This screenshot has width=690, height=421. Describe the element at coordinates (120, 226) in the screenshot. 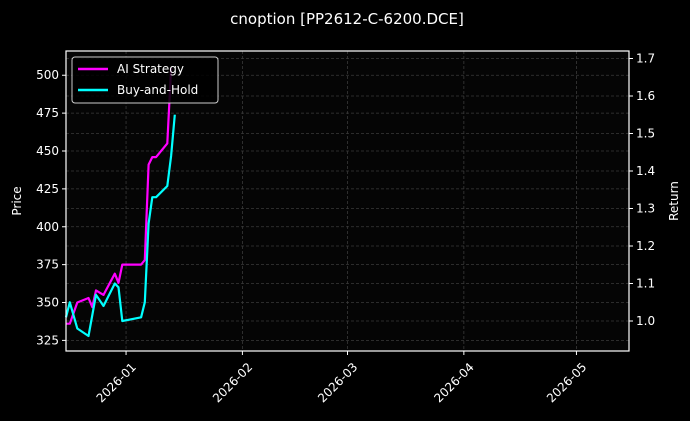

I see `series-line-buy-and-hold` at that location.